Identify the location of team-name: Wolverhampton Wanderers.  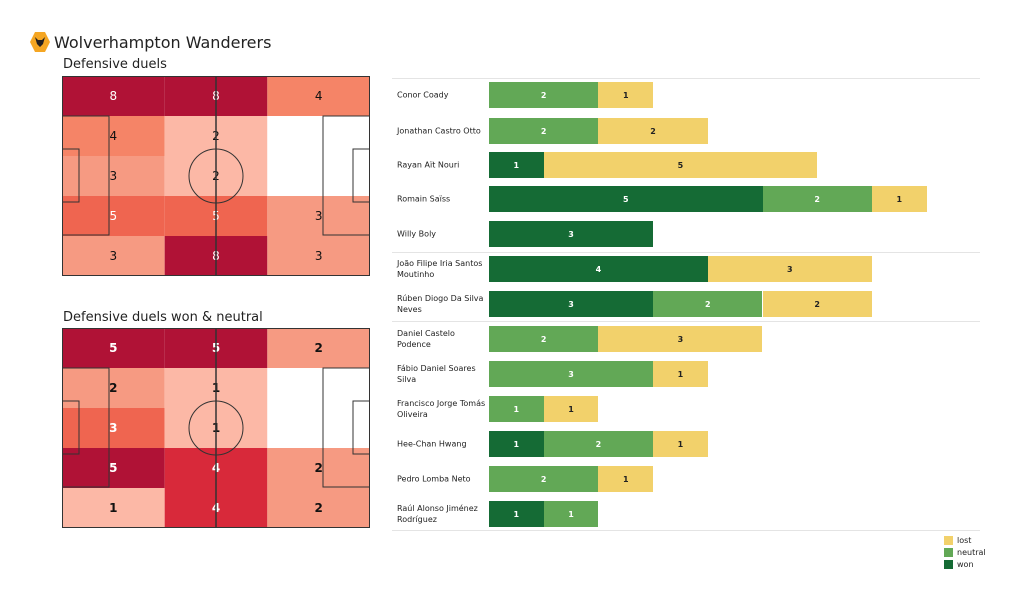
(163, 42).